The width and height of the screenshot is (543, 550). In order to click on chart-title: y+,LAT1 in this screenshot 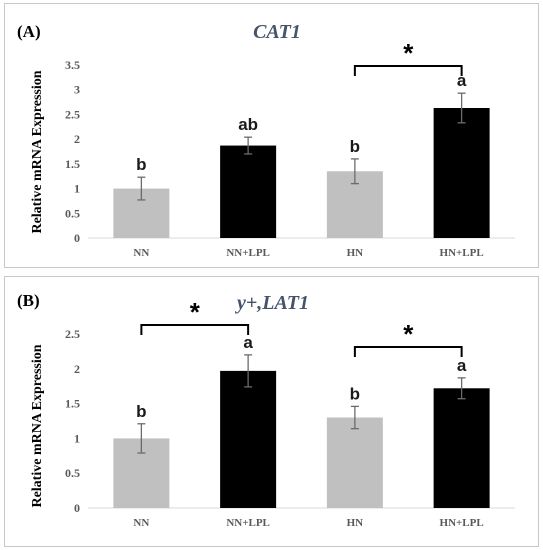, I will do `click(272, 303)`.